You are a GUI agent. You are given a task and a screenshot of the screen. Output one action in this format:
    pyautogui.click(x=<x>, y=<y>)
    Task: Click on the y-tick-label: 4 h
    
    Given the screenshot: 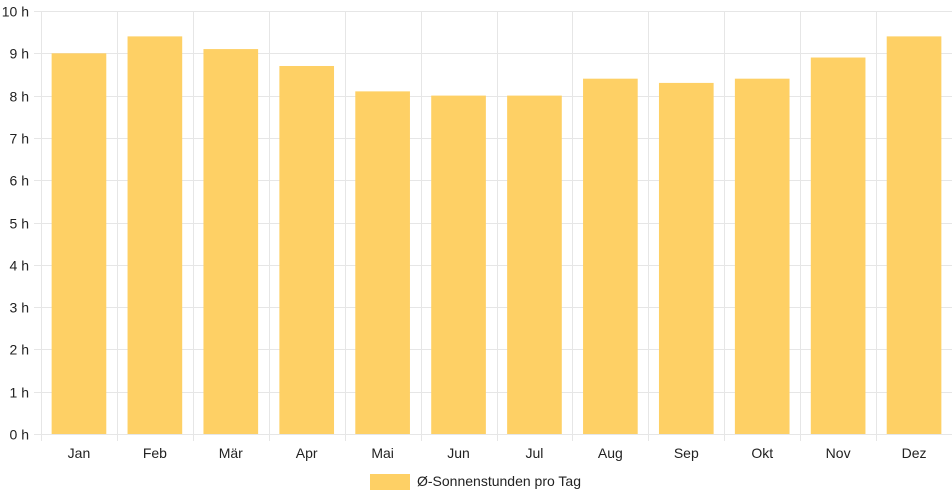 What is the action you would take?
    pyautogui.click(x=19, y=266)
    